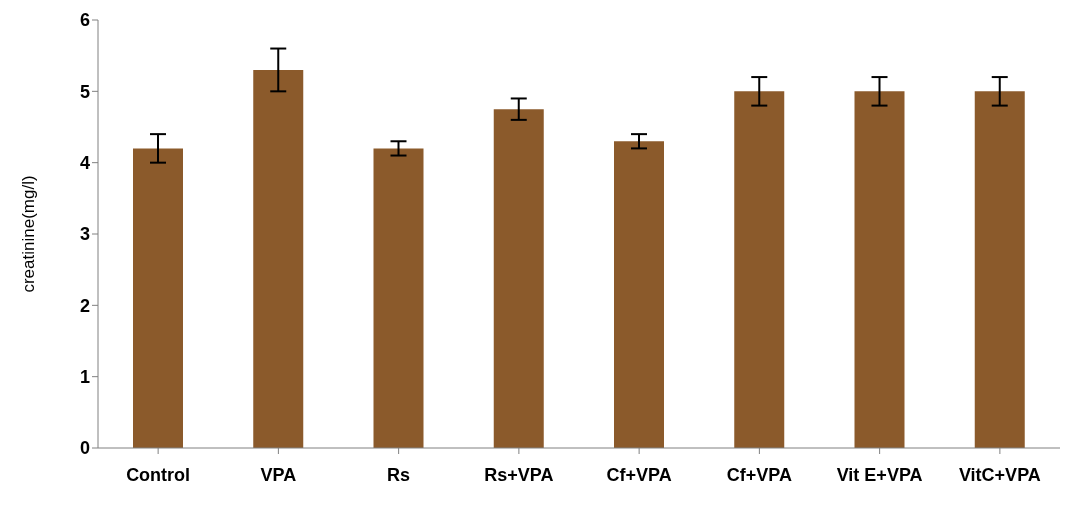  I want to click on y-tick-label: 6, so click(84, 20).